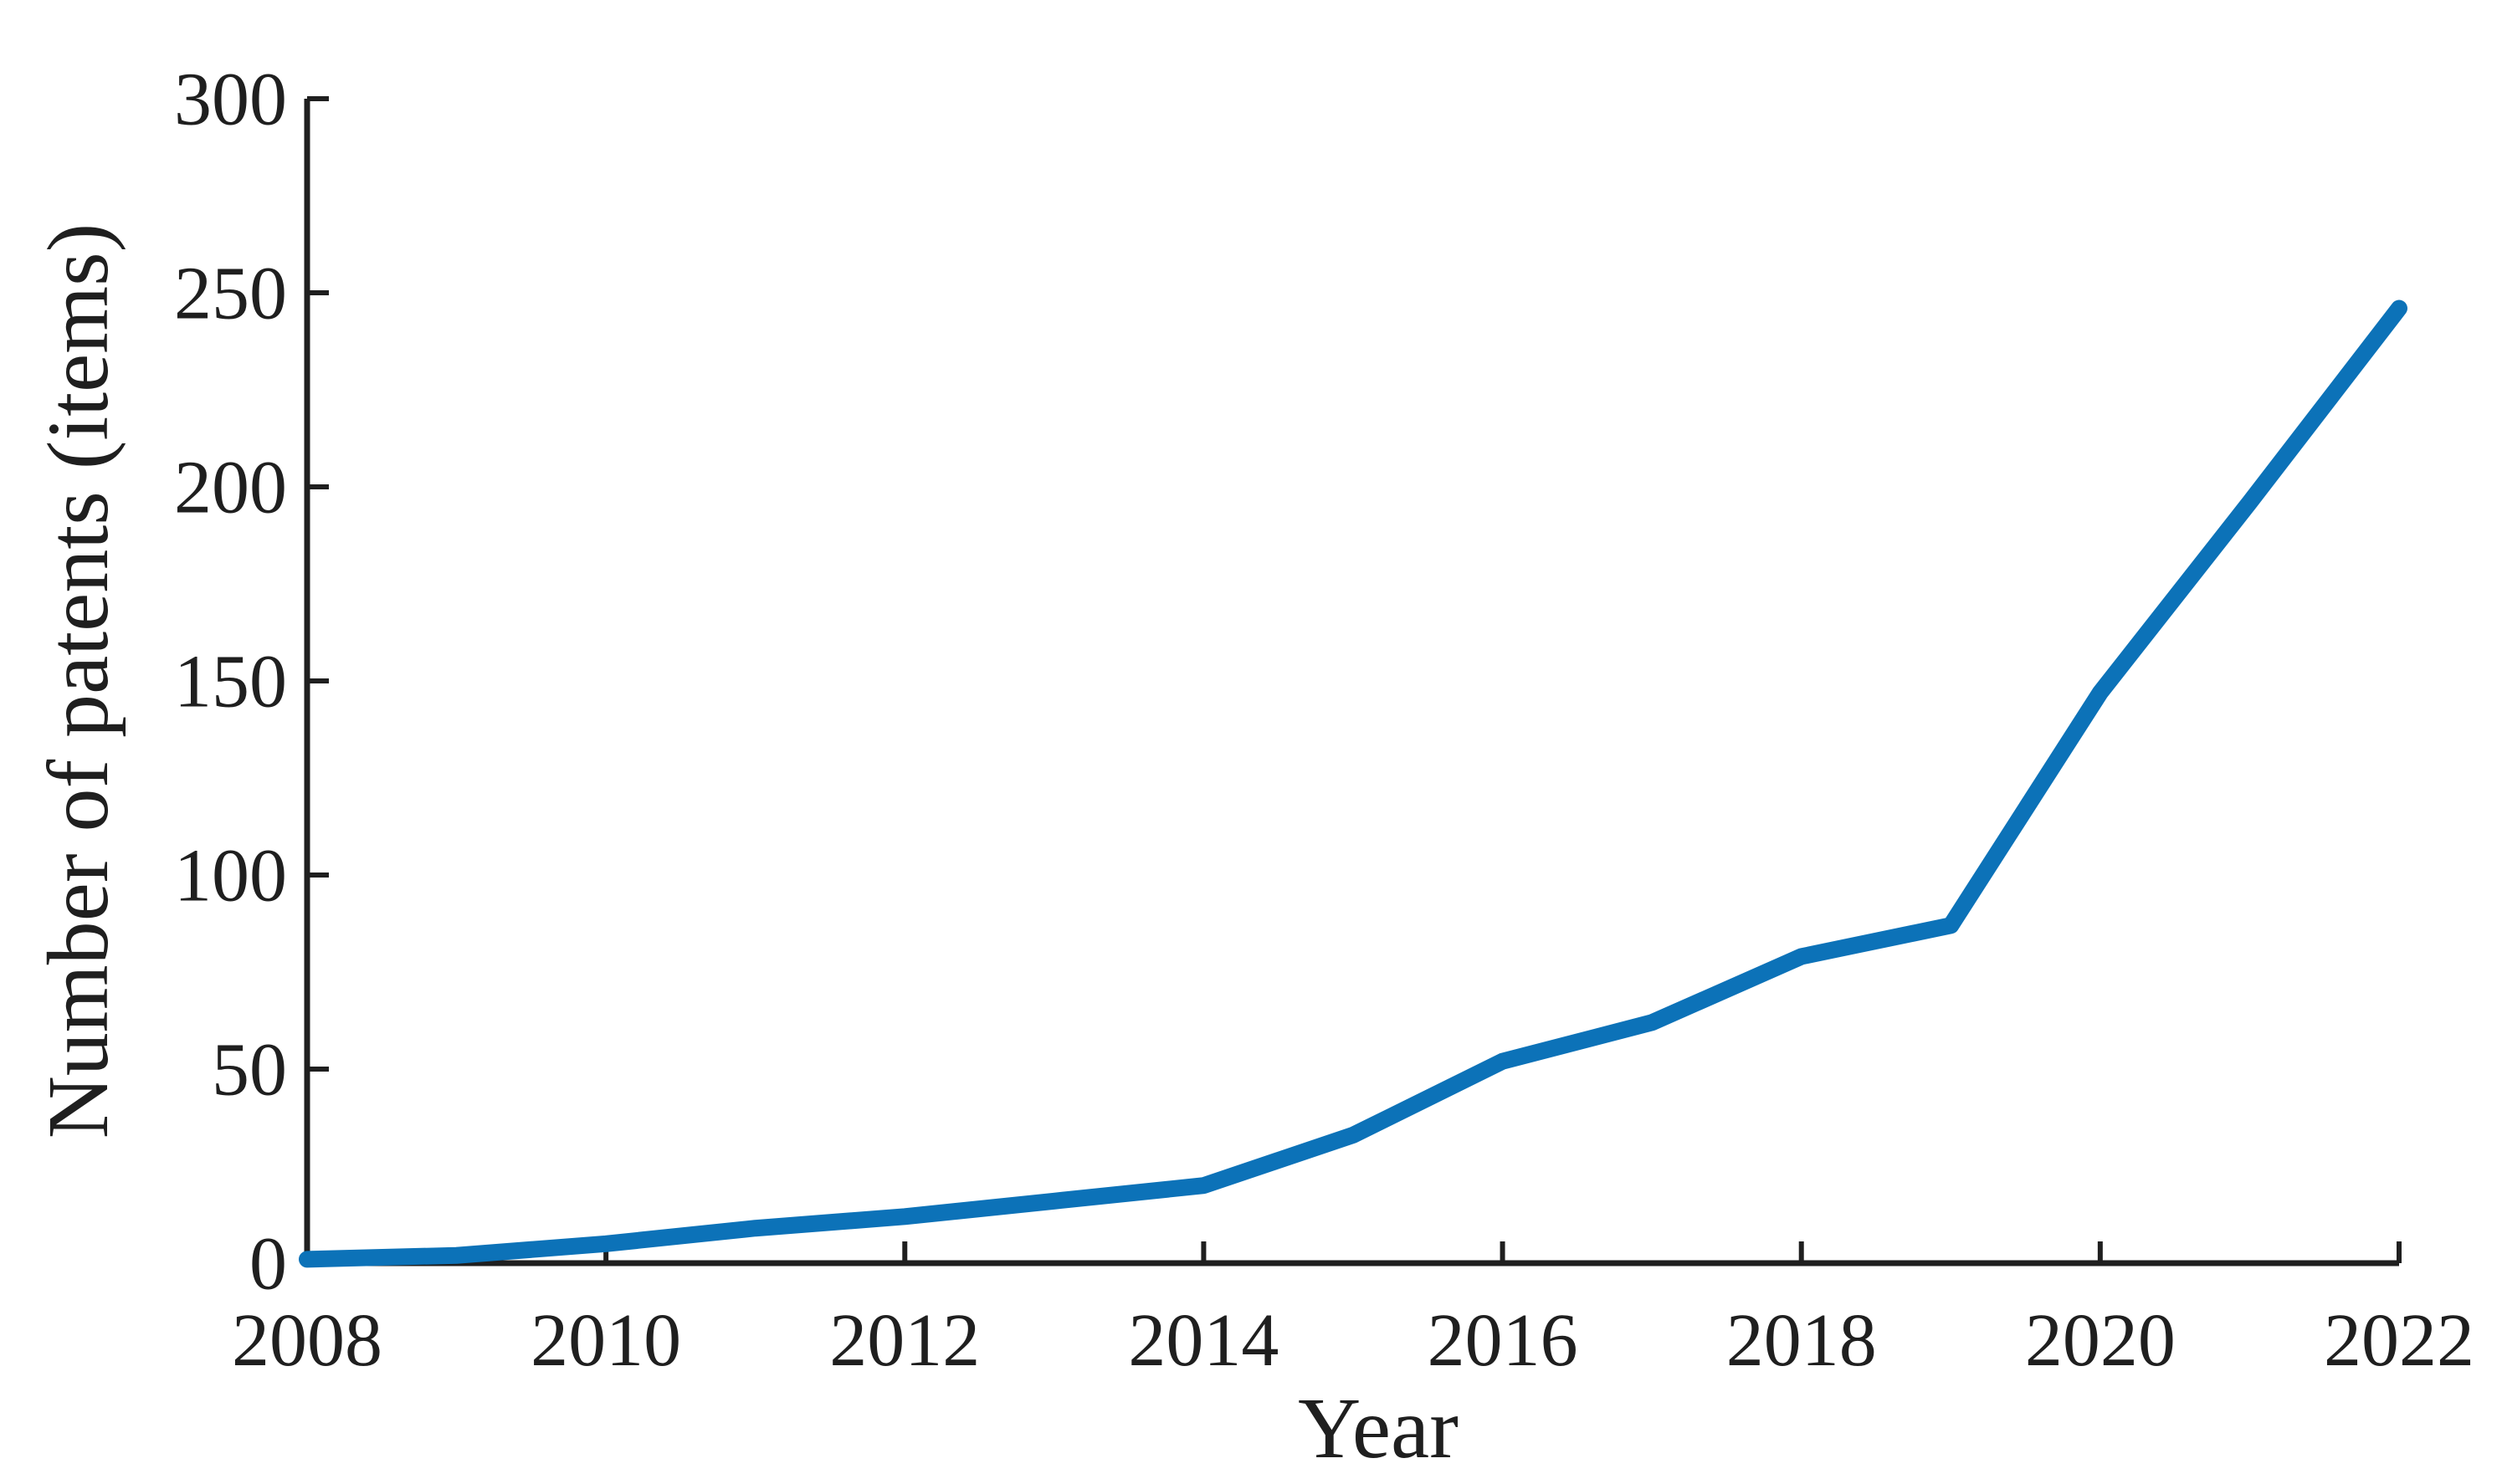  What do you see at coordinates (230, 100) in the screenshot?
I see `y-tick-label: 300` at bounding box center [230, 100].